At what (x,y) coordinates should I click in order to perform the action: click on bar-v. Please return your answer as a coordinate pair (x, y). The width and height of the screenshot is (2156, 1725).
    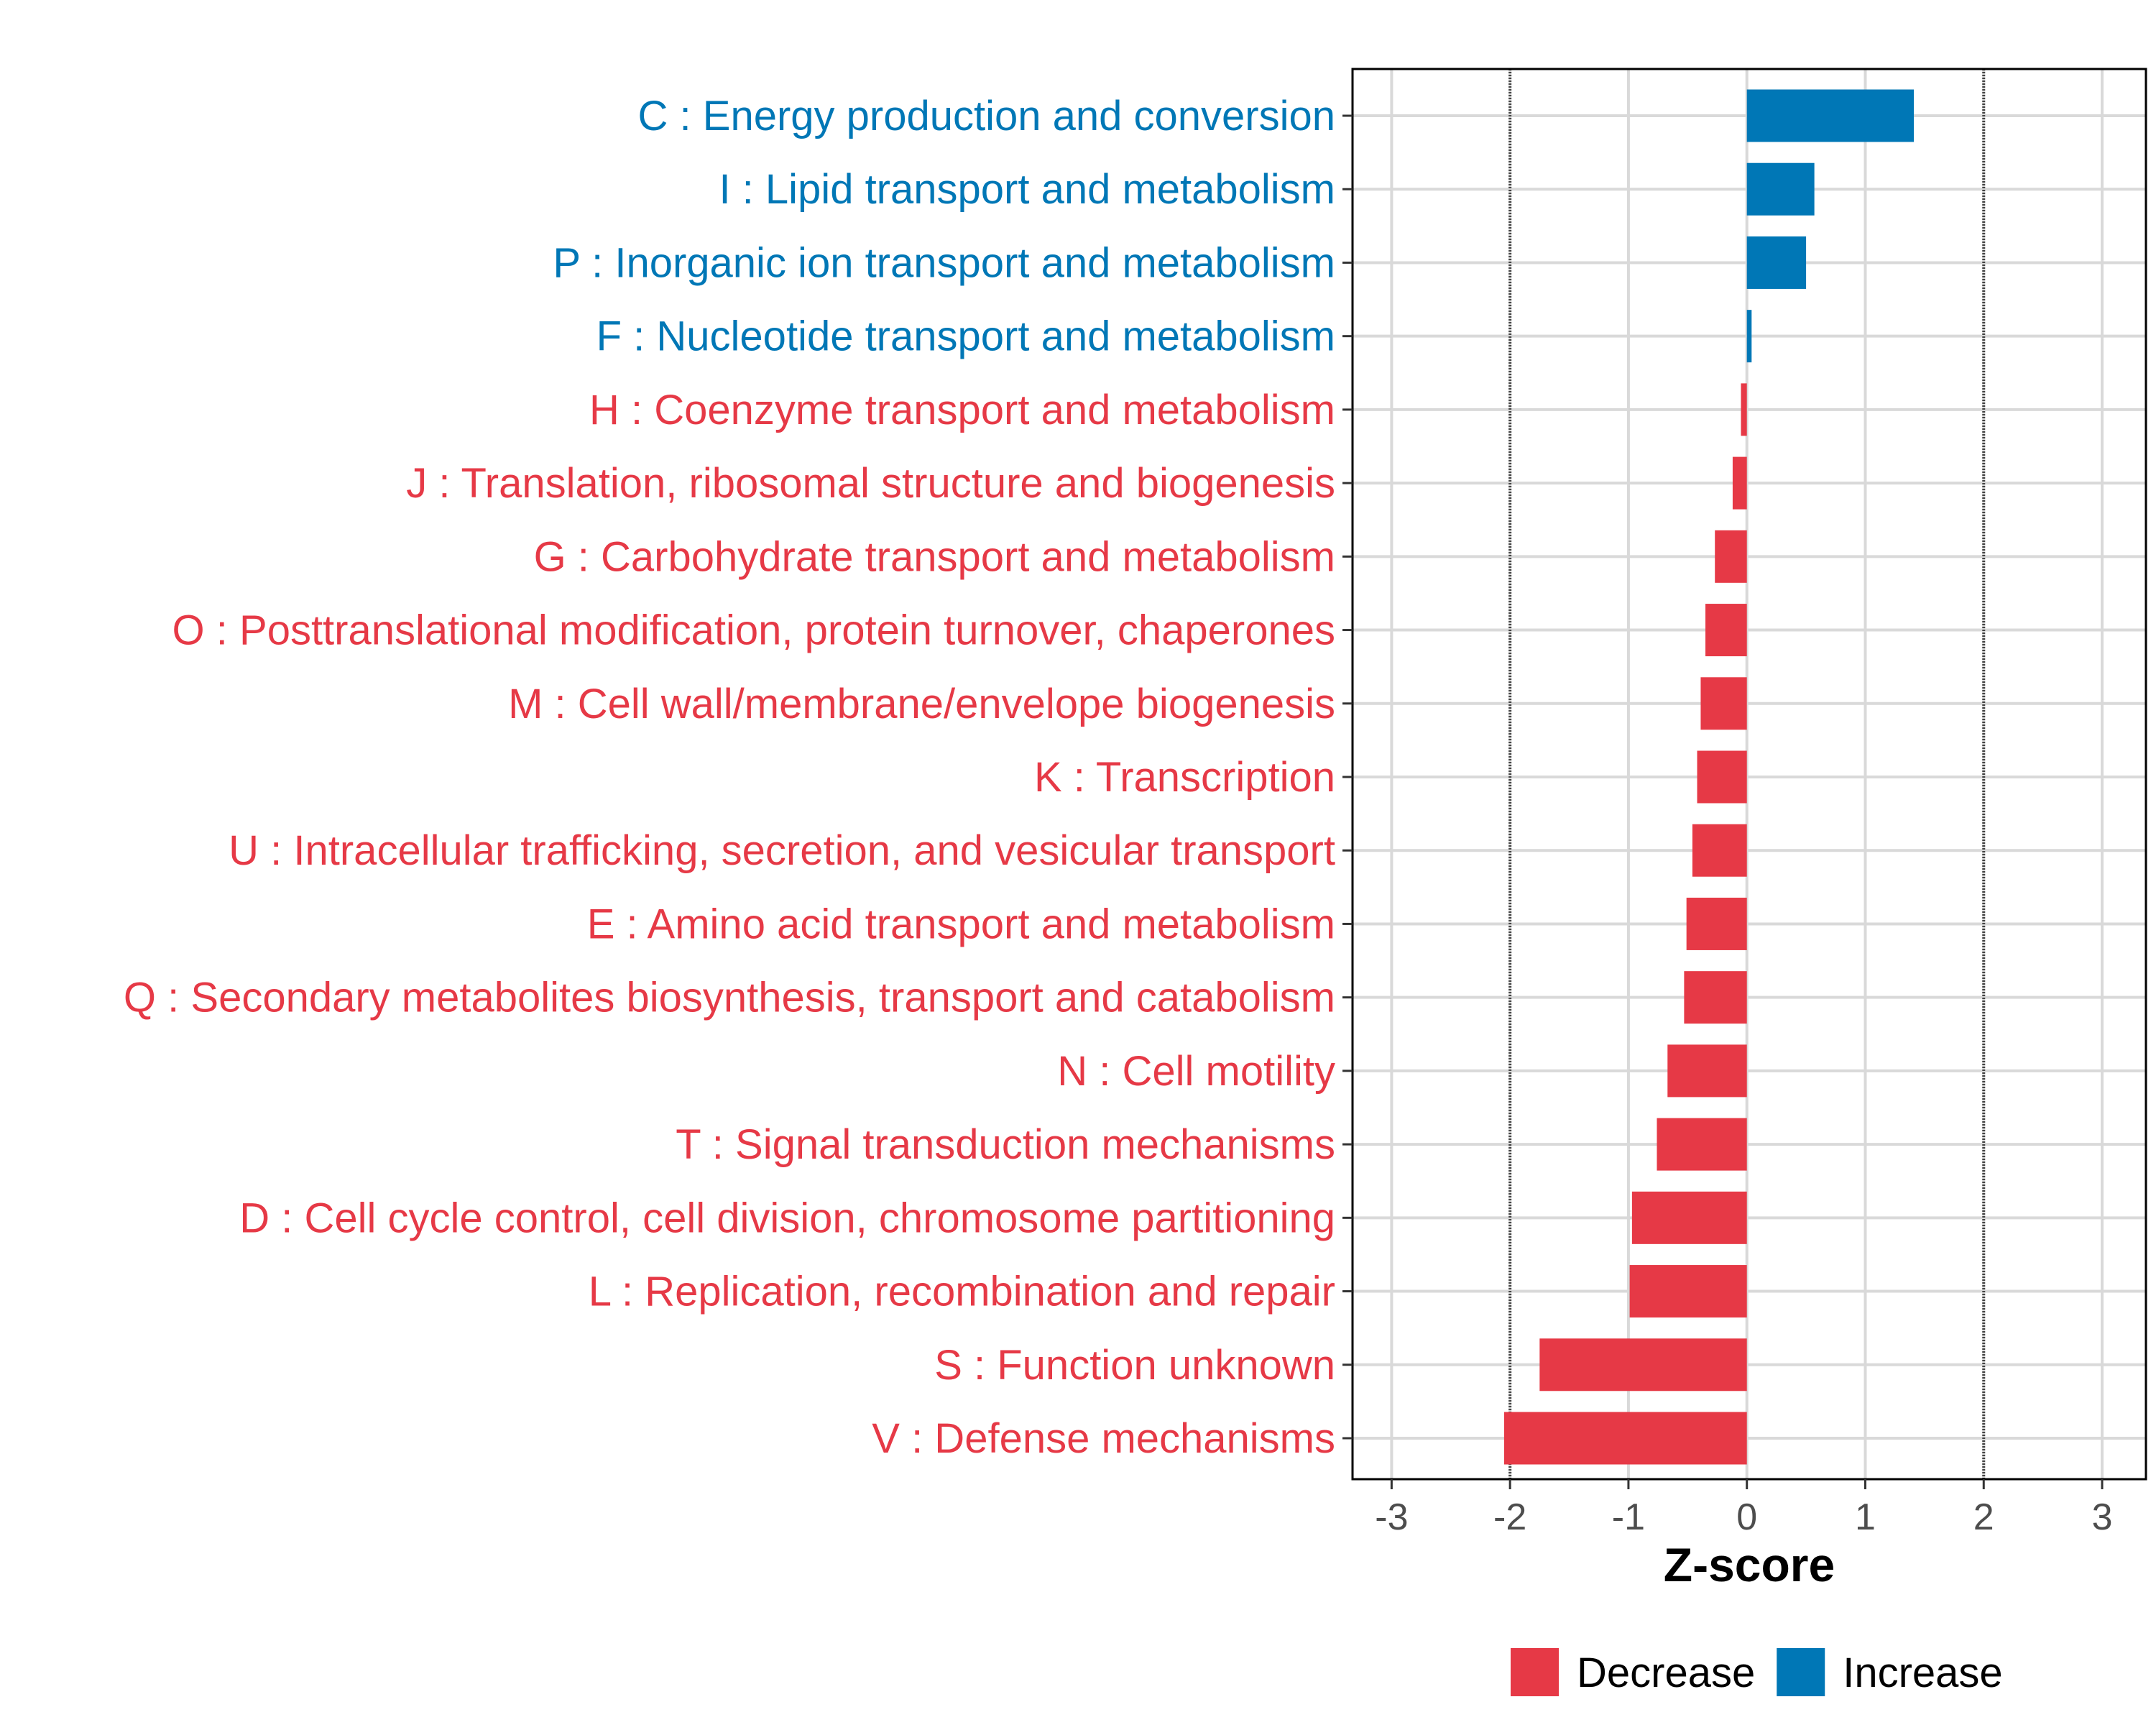
    Looking at the image, I should click on (1625, 1438).